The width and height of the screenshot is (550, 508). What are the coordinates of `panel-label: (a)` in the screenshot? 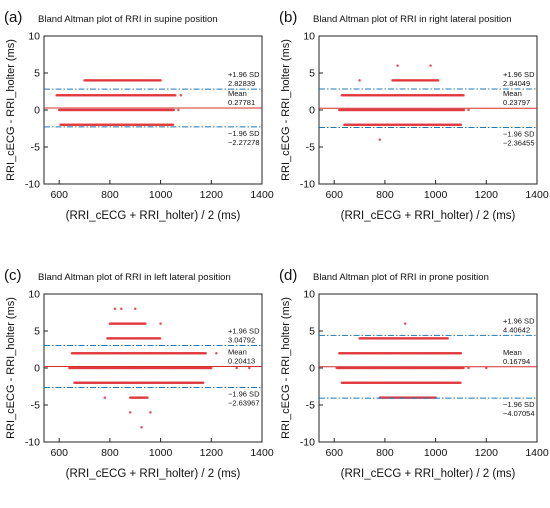 It's located at (13, 17).